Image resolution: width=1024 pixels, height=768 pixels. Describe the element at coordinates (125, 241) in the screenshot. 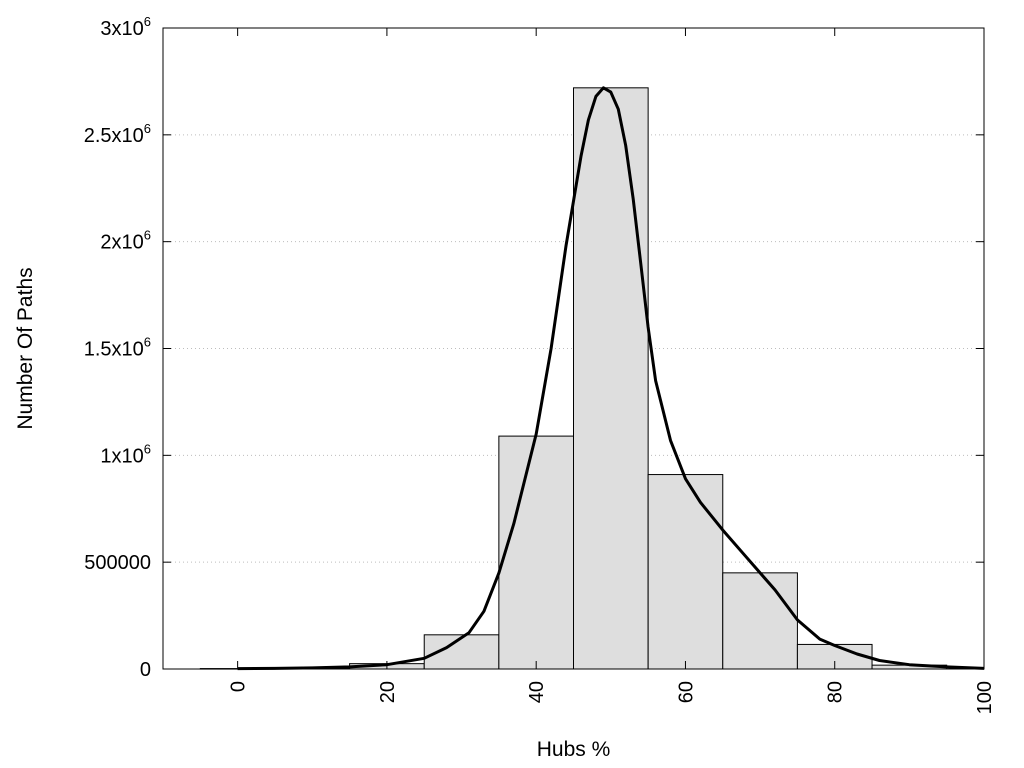

I see `y-tick-label: 2x10⁶` at that location.